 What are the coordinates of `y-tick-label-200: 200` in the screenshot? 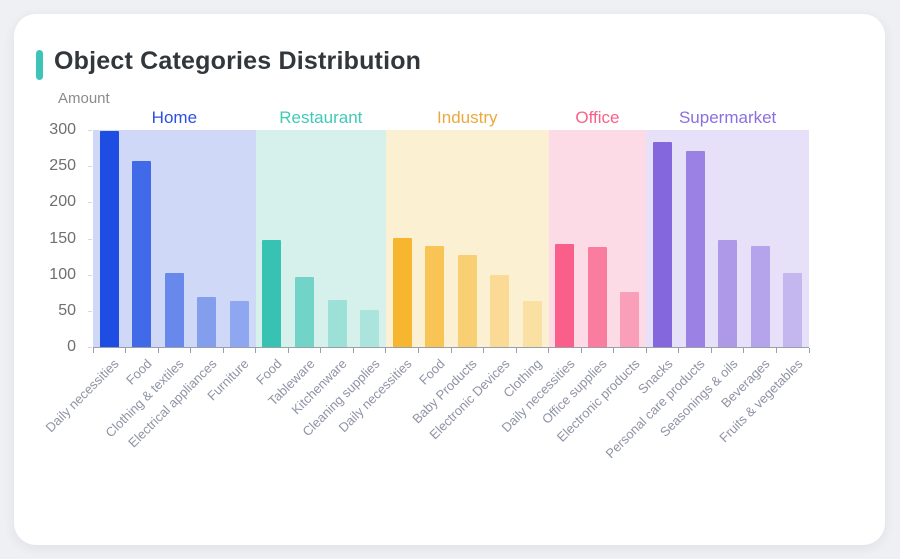 It's located at (62, 202).